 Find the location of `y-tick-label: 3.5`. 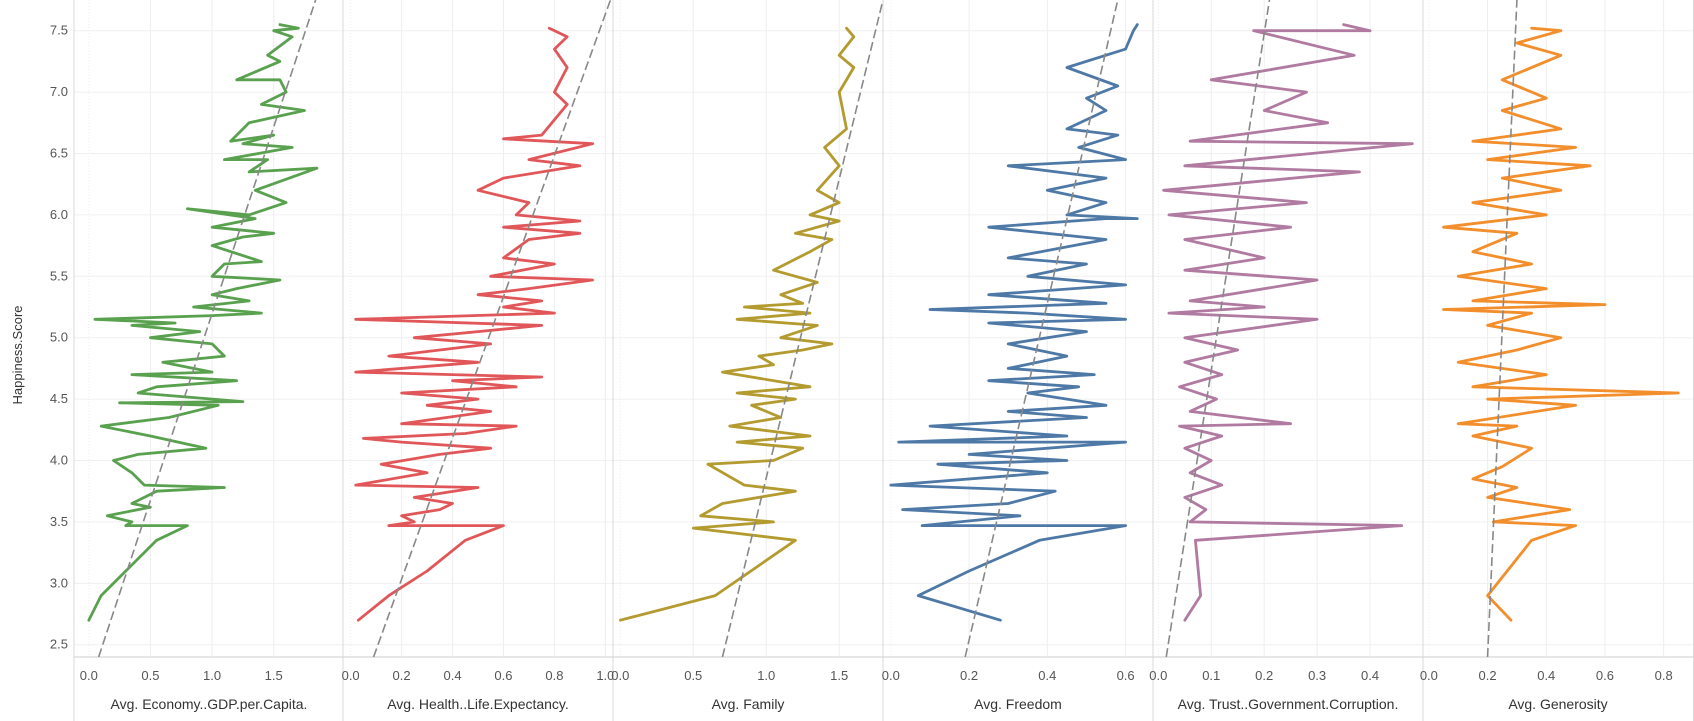

y-tick-label: 3.5 is located at coordinates (59, 521).